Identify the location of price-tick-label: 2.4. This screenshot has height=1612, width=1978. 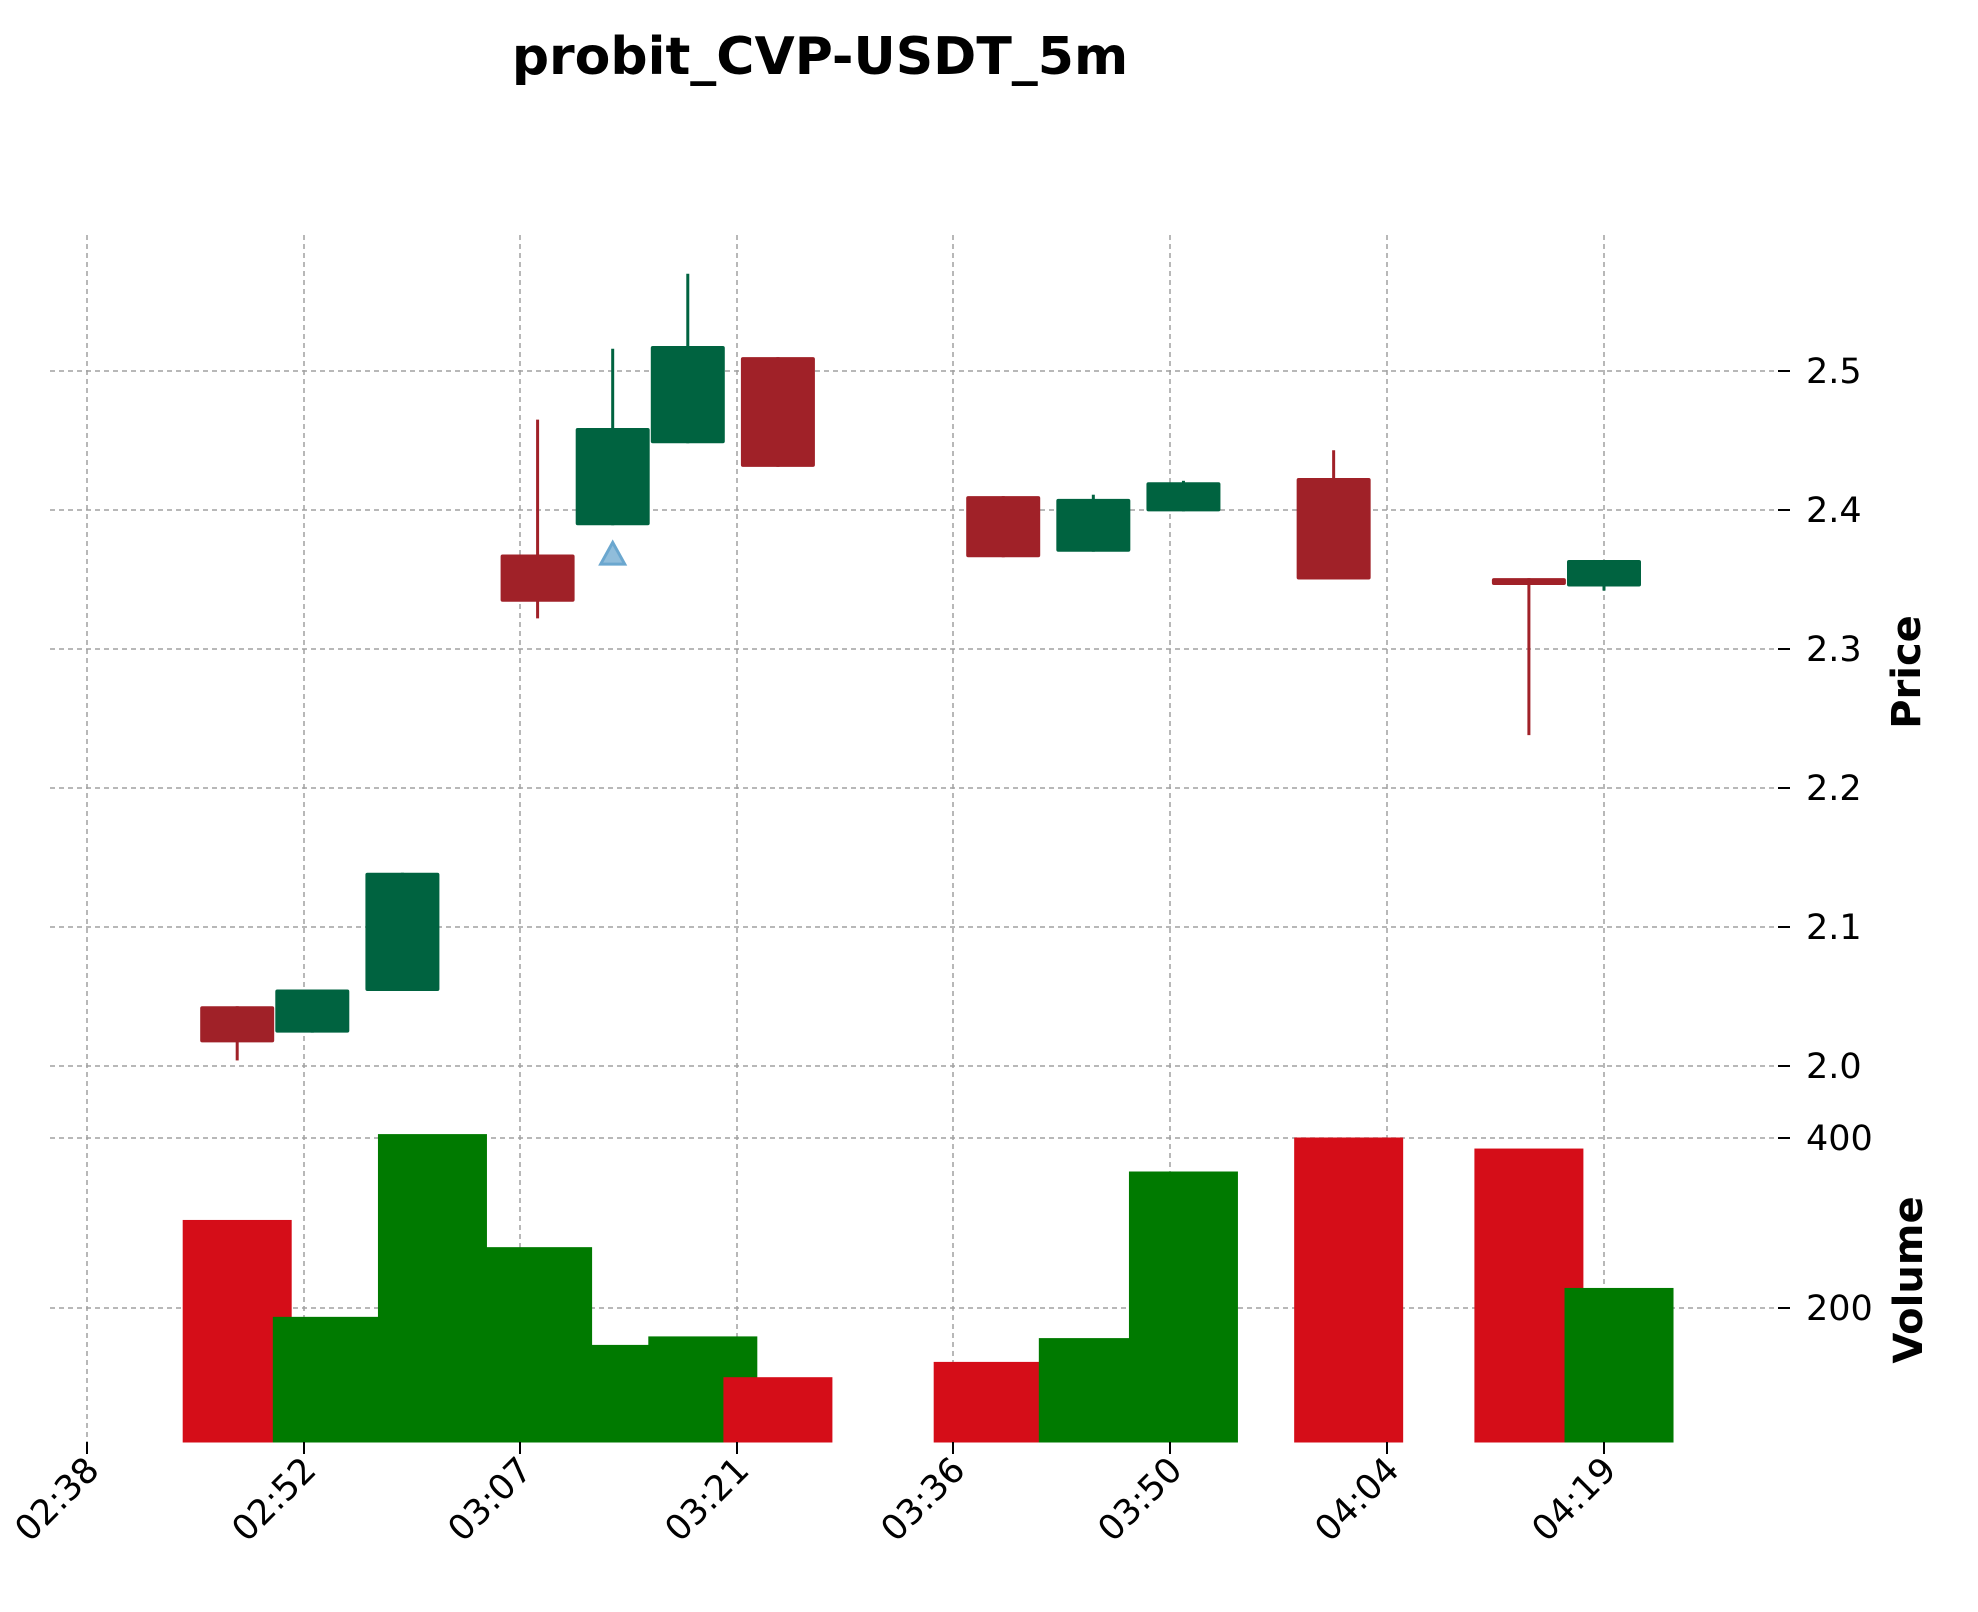
(1834, 511).